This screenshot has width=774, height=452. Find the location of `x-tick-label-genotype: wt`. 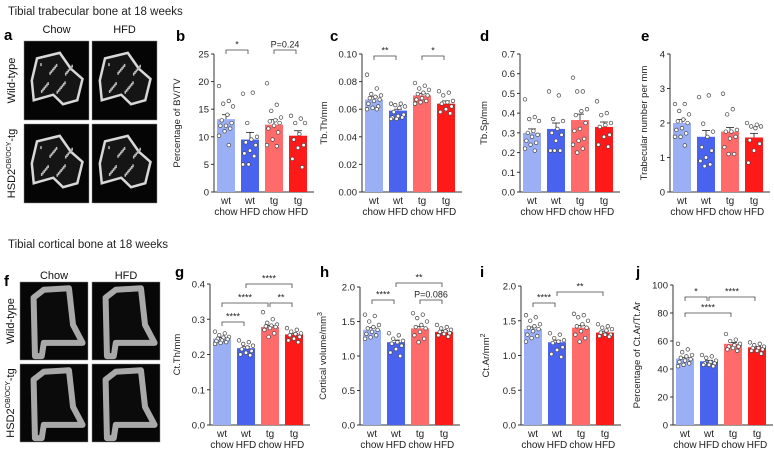

x-tick-label-genotype: wt is located at coordinates (681, 201).